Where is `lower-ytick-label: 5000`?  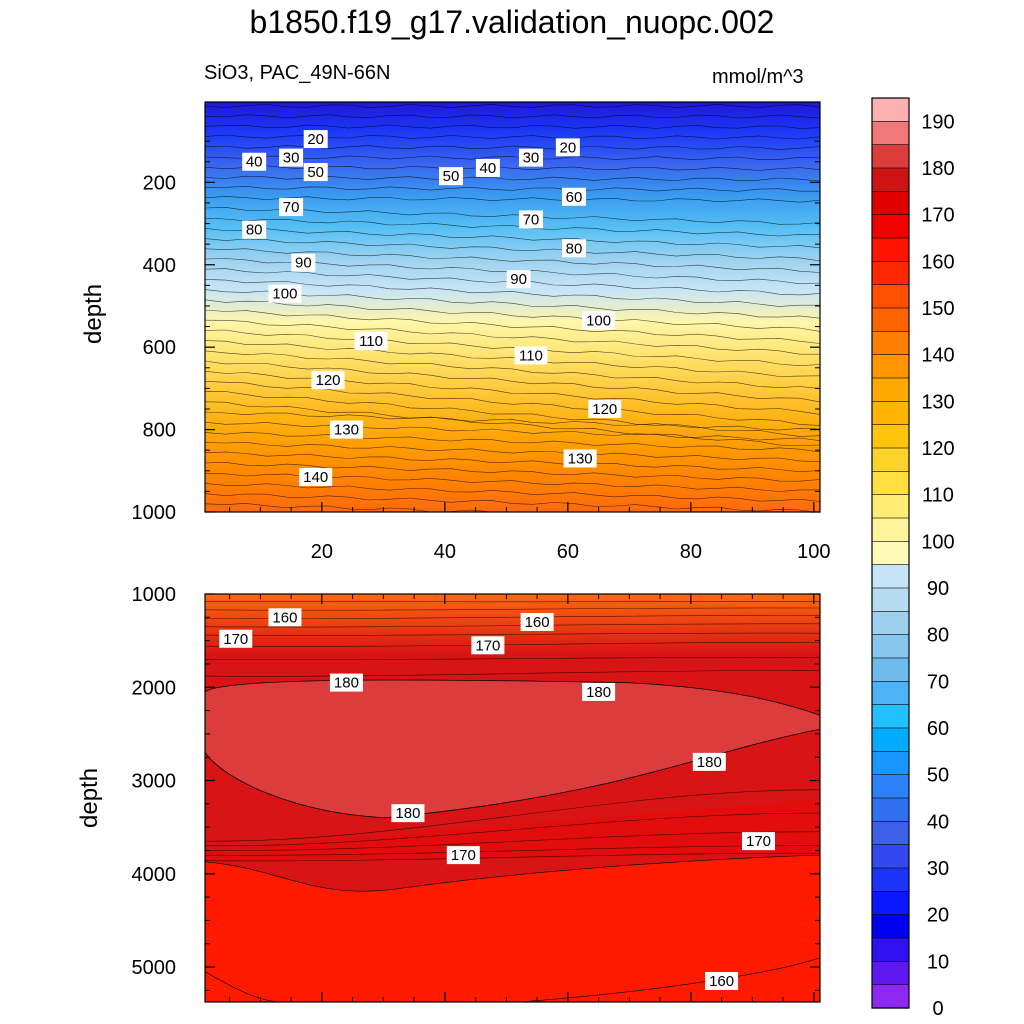
lower-ytick-label: 5000 is located at coordinates (154, 968).